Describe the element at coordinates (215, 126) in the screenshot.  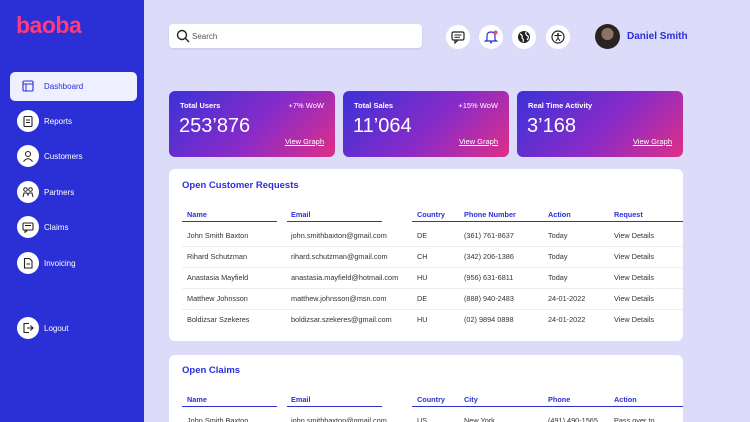
I see `stat-value: 253’876` at that location.